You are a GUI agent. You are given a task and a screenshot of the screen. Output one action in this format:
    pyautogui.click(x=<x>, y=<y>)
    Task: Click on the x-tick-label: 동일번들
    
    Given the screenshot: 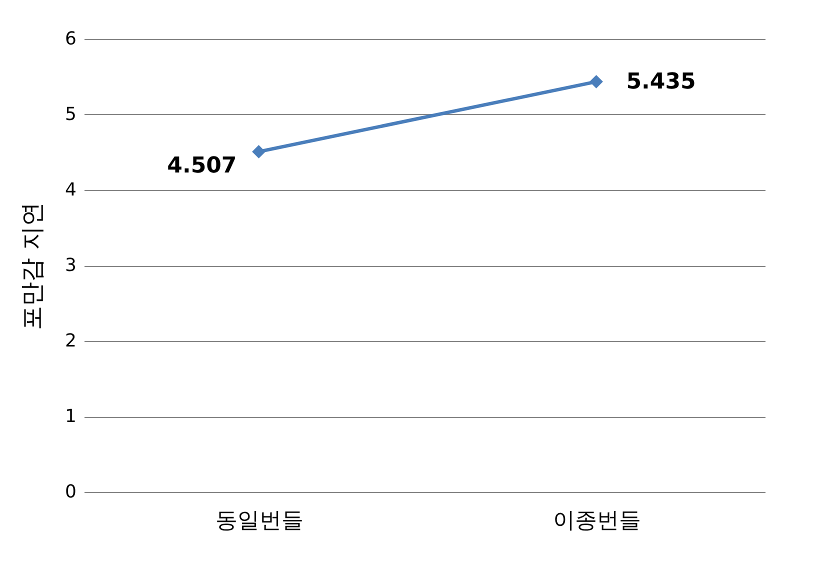 What is the action you would take?
    pyautogui.click(x=259, y=521)
    